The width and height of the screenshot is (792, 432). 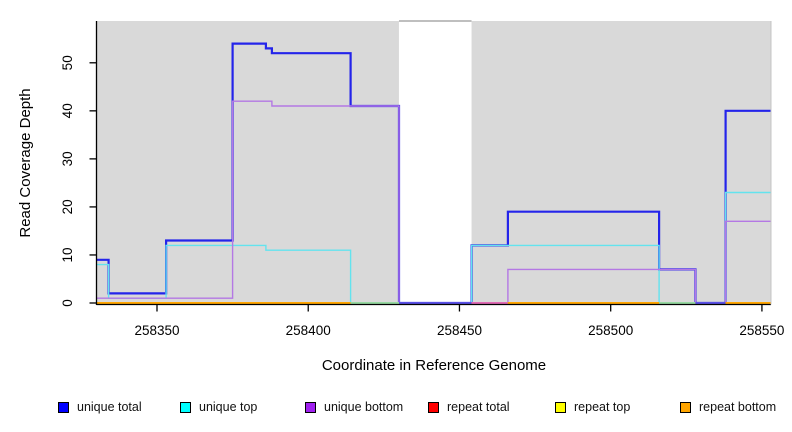 What do you see at coordinates (228, 407) in the screenshot?
I see `legend-label: unique top` at bounding box center [228, 407].